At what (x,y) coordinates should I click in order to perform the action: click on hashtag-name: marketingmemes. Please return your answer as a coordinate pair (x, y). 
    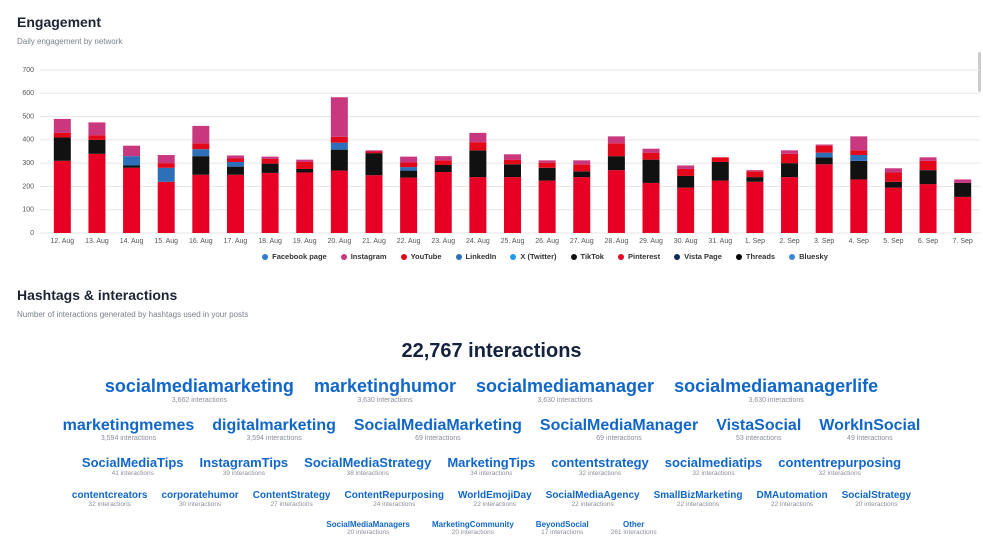
    Looking at the image, I should click on (128, 425).